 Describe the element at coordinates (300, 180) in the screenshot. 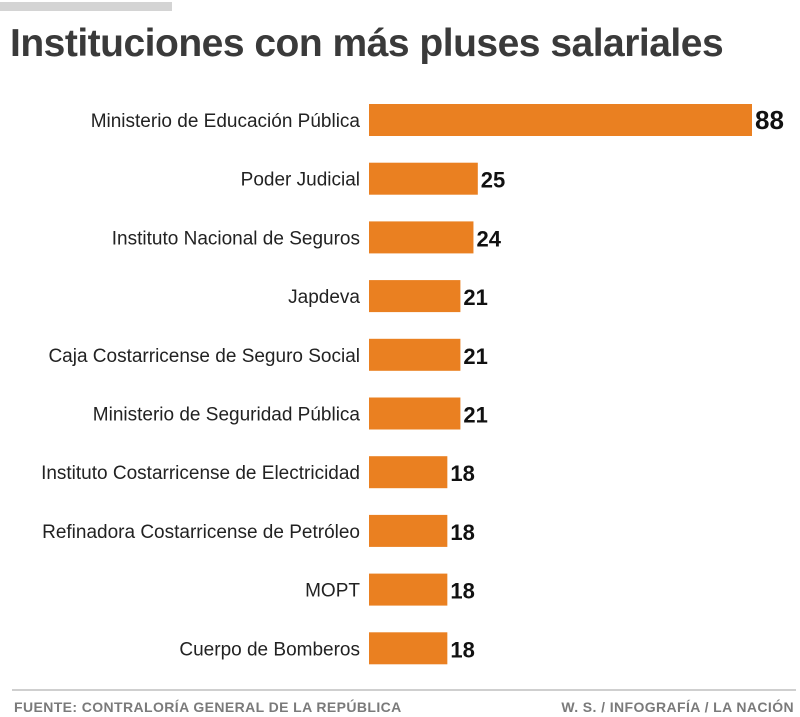

I see `category-label: Poder Judicial` at that location.